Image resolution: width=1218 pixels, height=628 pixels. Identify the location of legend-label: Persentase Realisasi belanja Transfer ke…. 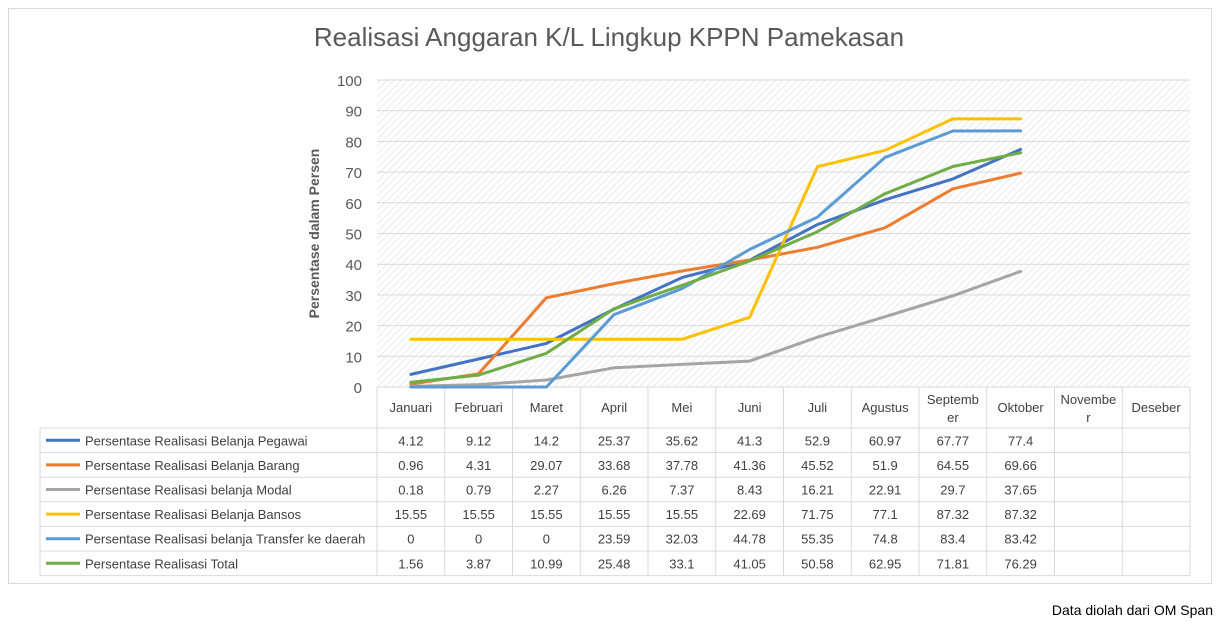
(225, 539).